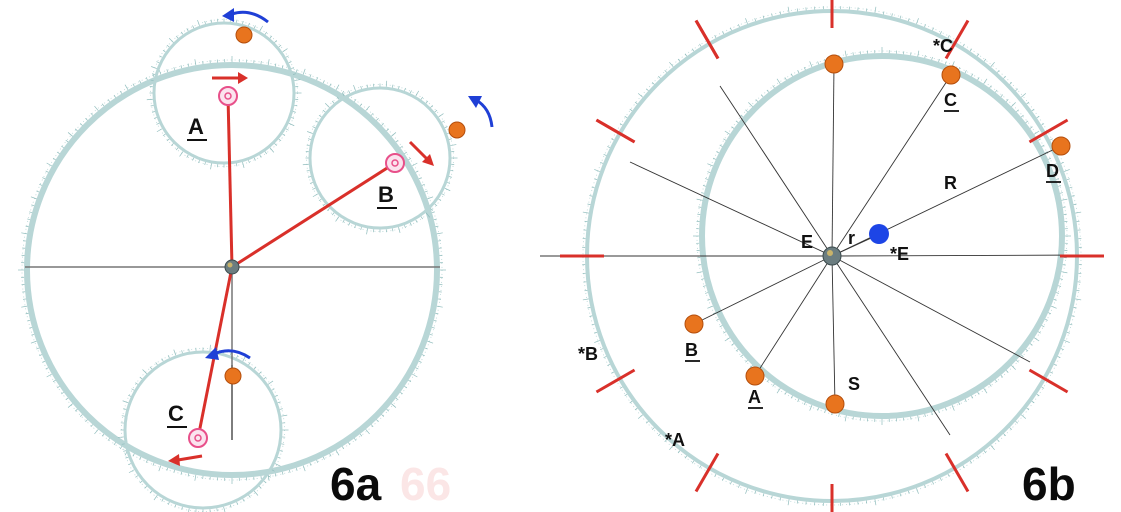 Image resolution: width=1121 pixels, height=512 pixels. Describe the element at coordinates (675, 440) in the screenshot. I see `label-star-a: *A` at that location.